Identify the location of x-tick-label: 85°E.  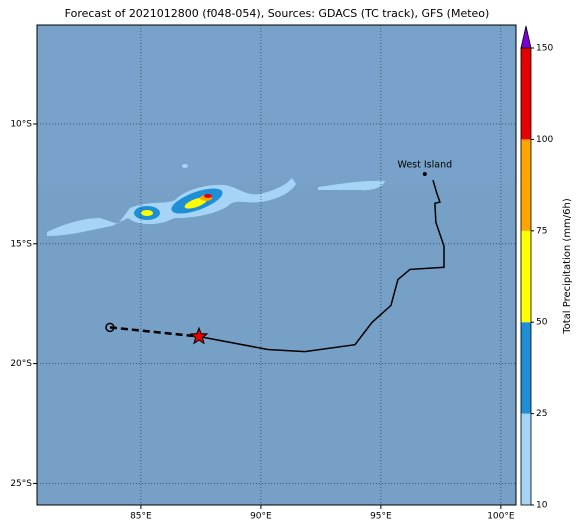
(141, 517).